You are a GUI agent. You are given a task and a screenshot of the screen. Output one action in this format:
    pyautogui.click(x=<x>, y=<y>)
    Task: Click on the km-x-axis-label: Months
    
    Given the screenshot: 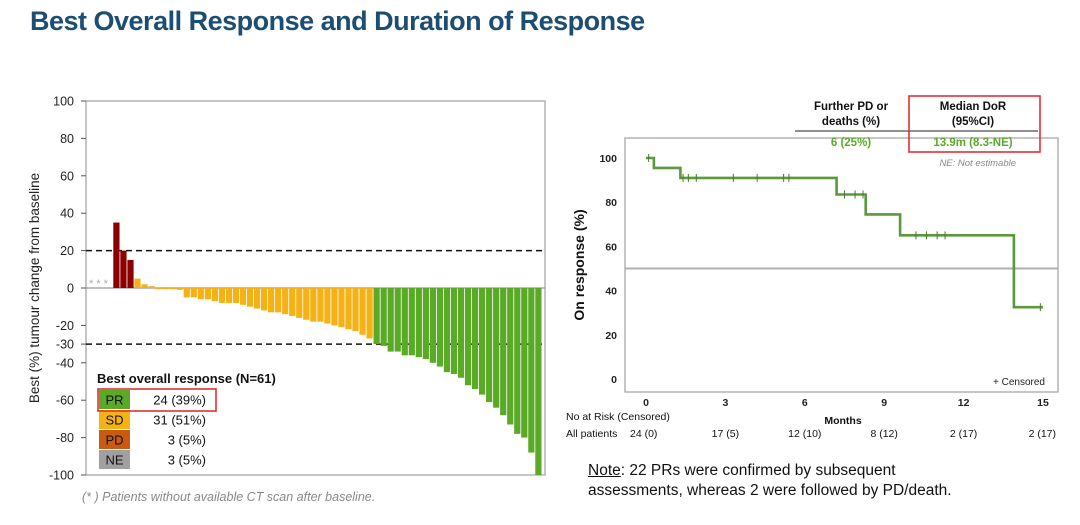 What is the action you would take?
    pyautogui.click(x=842, y=421)
    